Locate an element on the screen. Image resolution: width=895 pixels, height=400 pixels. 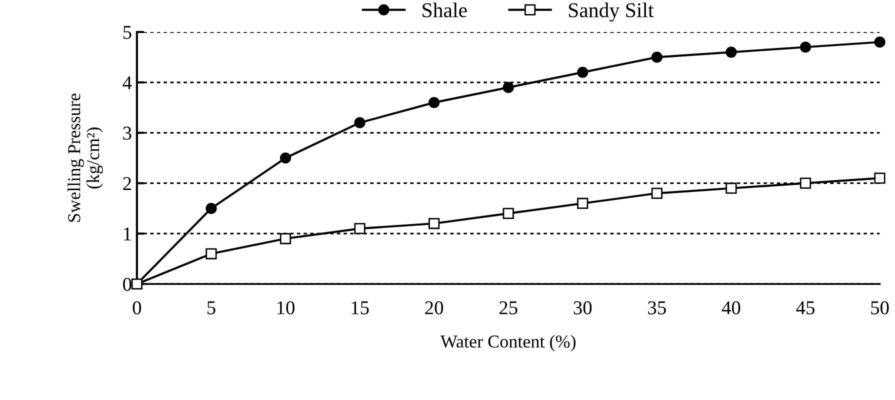
x-tick-label: 45 is located at coordinates (805, 307).